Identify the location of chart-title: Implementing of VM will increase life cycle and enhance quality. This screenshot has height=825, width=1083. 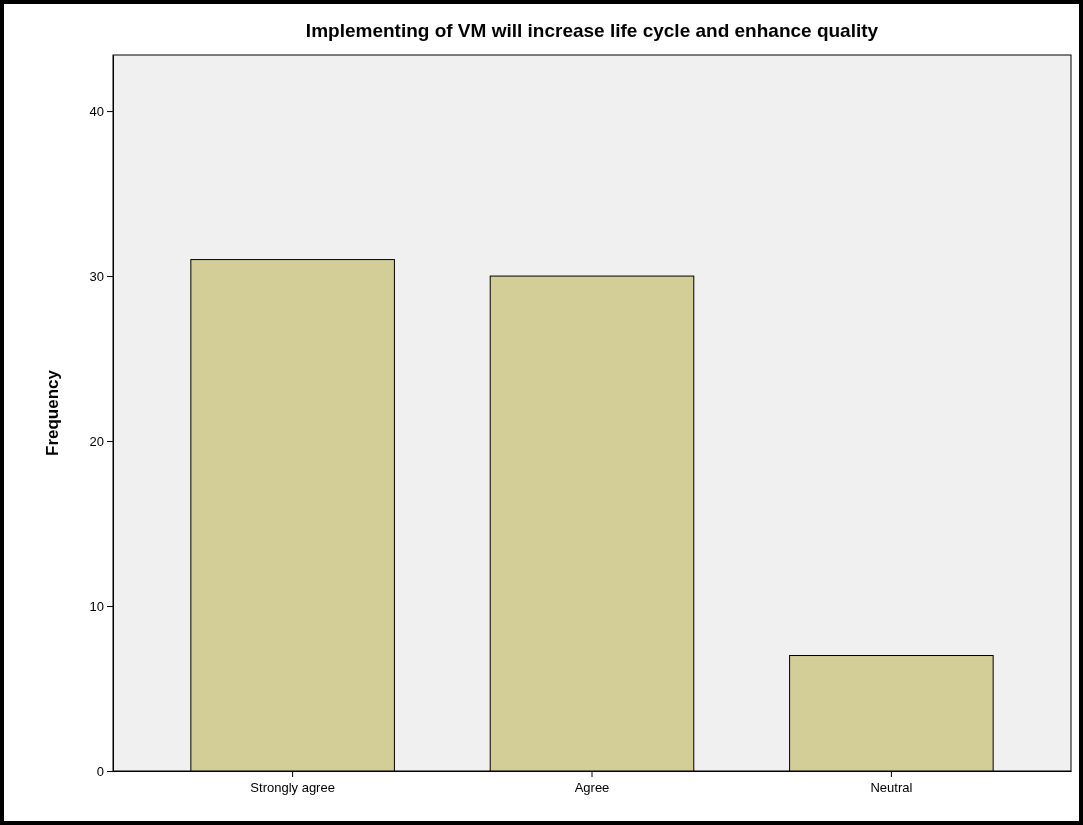
(592, 30).